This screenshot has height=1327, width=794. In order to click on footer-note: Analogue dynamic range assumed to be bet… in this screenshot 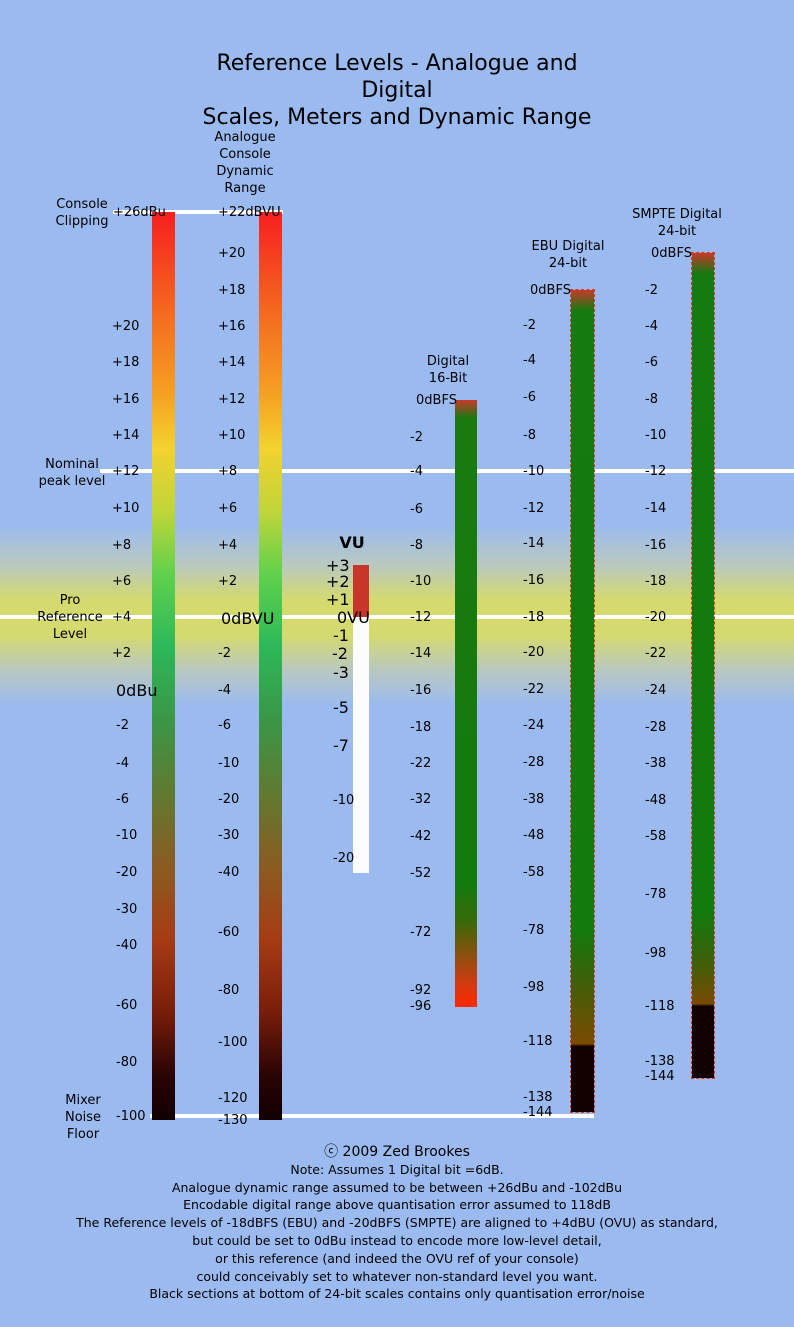, I will do `click(397, 1187)`.